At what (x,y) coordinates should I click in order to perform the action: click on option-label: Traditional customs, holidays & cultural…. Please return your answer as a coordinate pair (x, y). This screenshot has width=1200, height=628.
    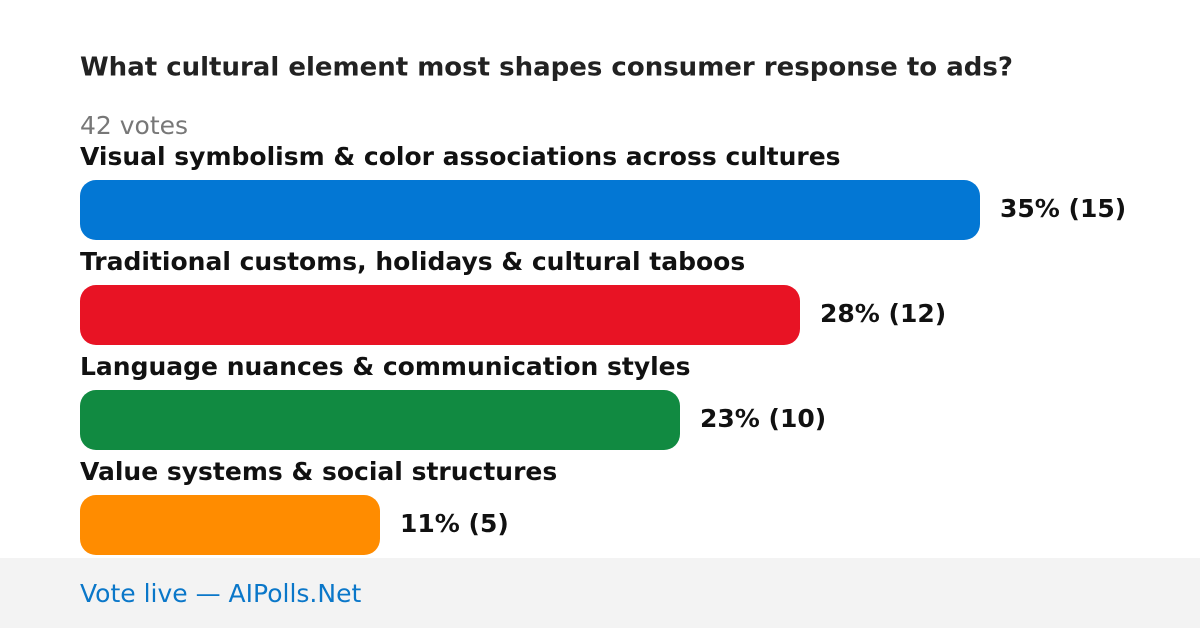
    Looking at the image, I should click on (412, 261).